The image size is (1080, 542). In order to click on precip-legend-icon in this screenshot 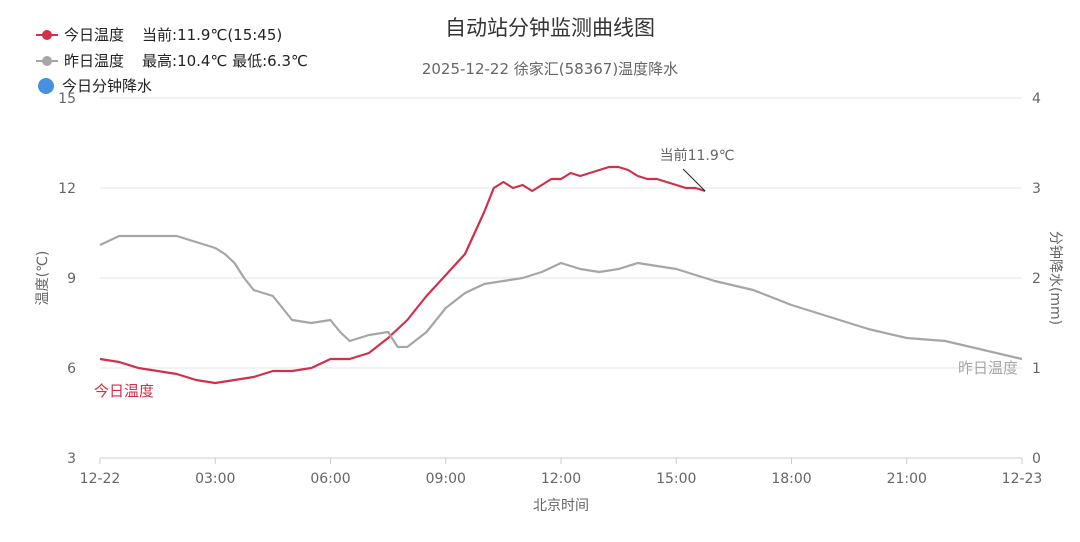, I will do `click(46, 85)`.